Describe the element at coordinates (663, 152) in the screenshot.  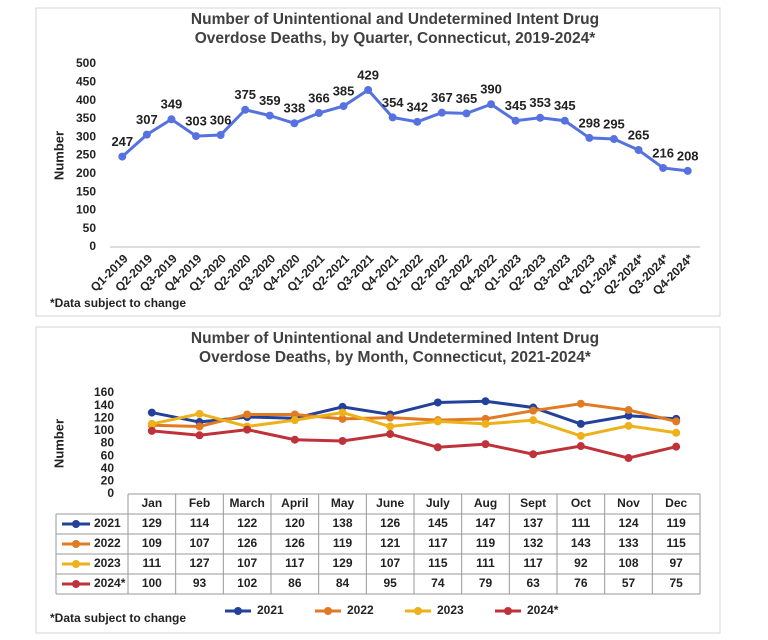
I see `data-label: 216` at that location.